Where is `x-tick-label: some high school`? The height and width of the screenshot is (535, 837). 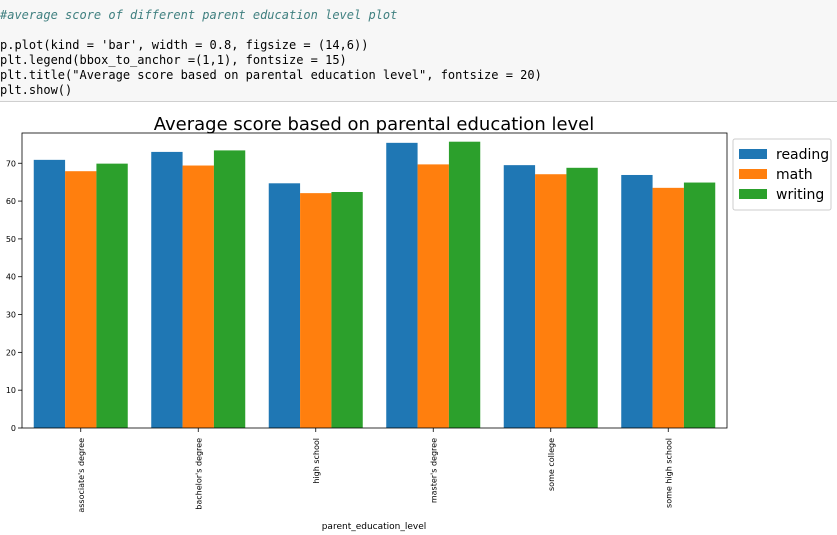 x-tick-label: some high school is located at coordinates (668, 473).